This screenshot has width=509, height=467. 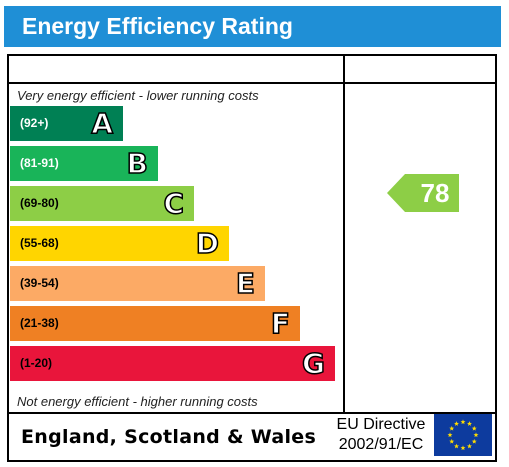 What do you see at coordinates (252, 83) in the screenshot?
I see `header-divider` at bounding box center [252, 83].